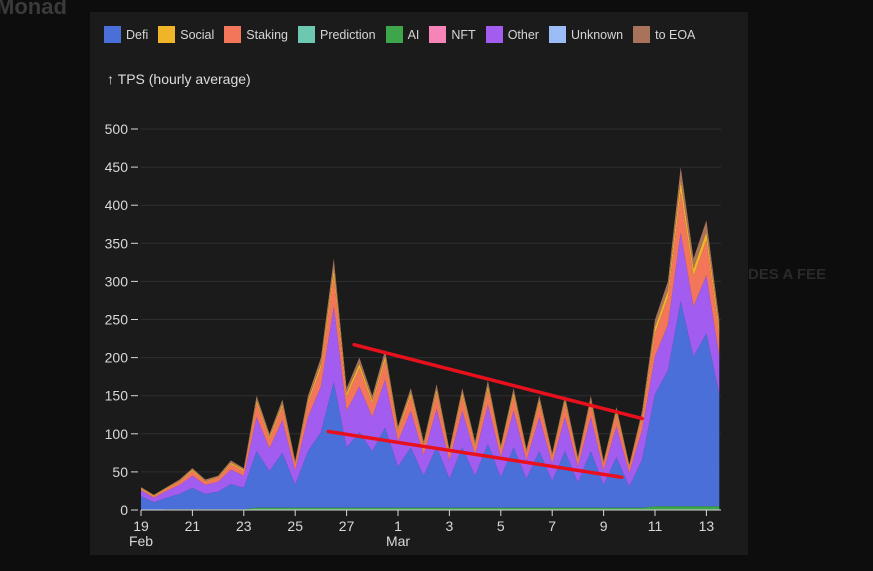  What do you see at coordinates (117, 320) in the screenshot?
I see `y-tick-label: 250` at bounding box center [117, 320].